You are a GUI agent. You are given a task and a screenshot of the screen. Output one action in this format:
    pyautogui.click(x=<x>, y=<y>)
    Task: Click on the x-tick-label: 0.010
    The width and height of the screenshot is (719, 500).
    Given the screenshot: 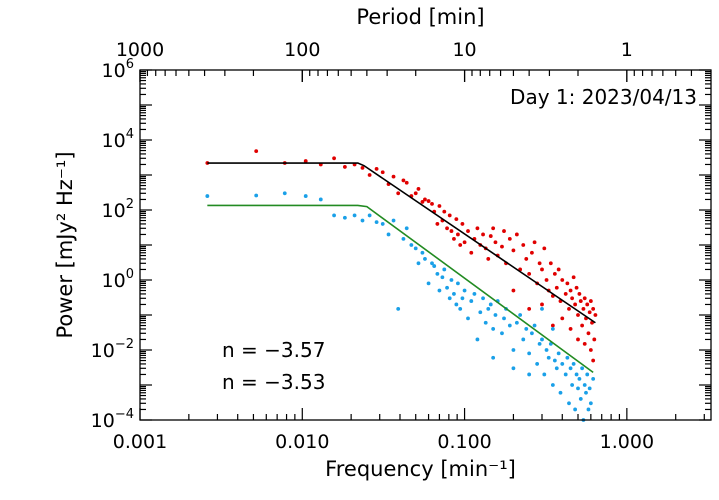 What is the action you would take?
    pyautogui.click(x=302, y=442)
    